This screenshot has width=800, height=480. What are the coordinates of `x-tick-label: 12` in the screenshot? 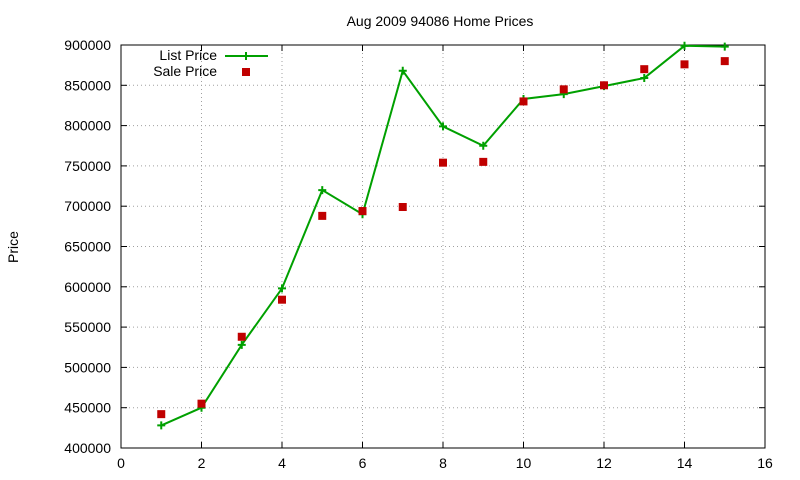 It's located at (604, 463).